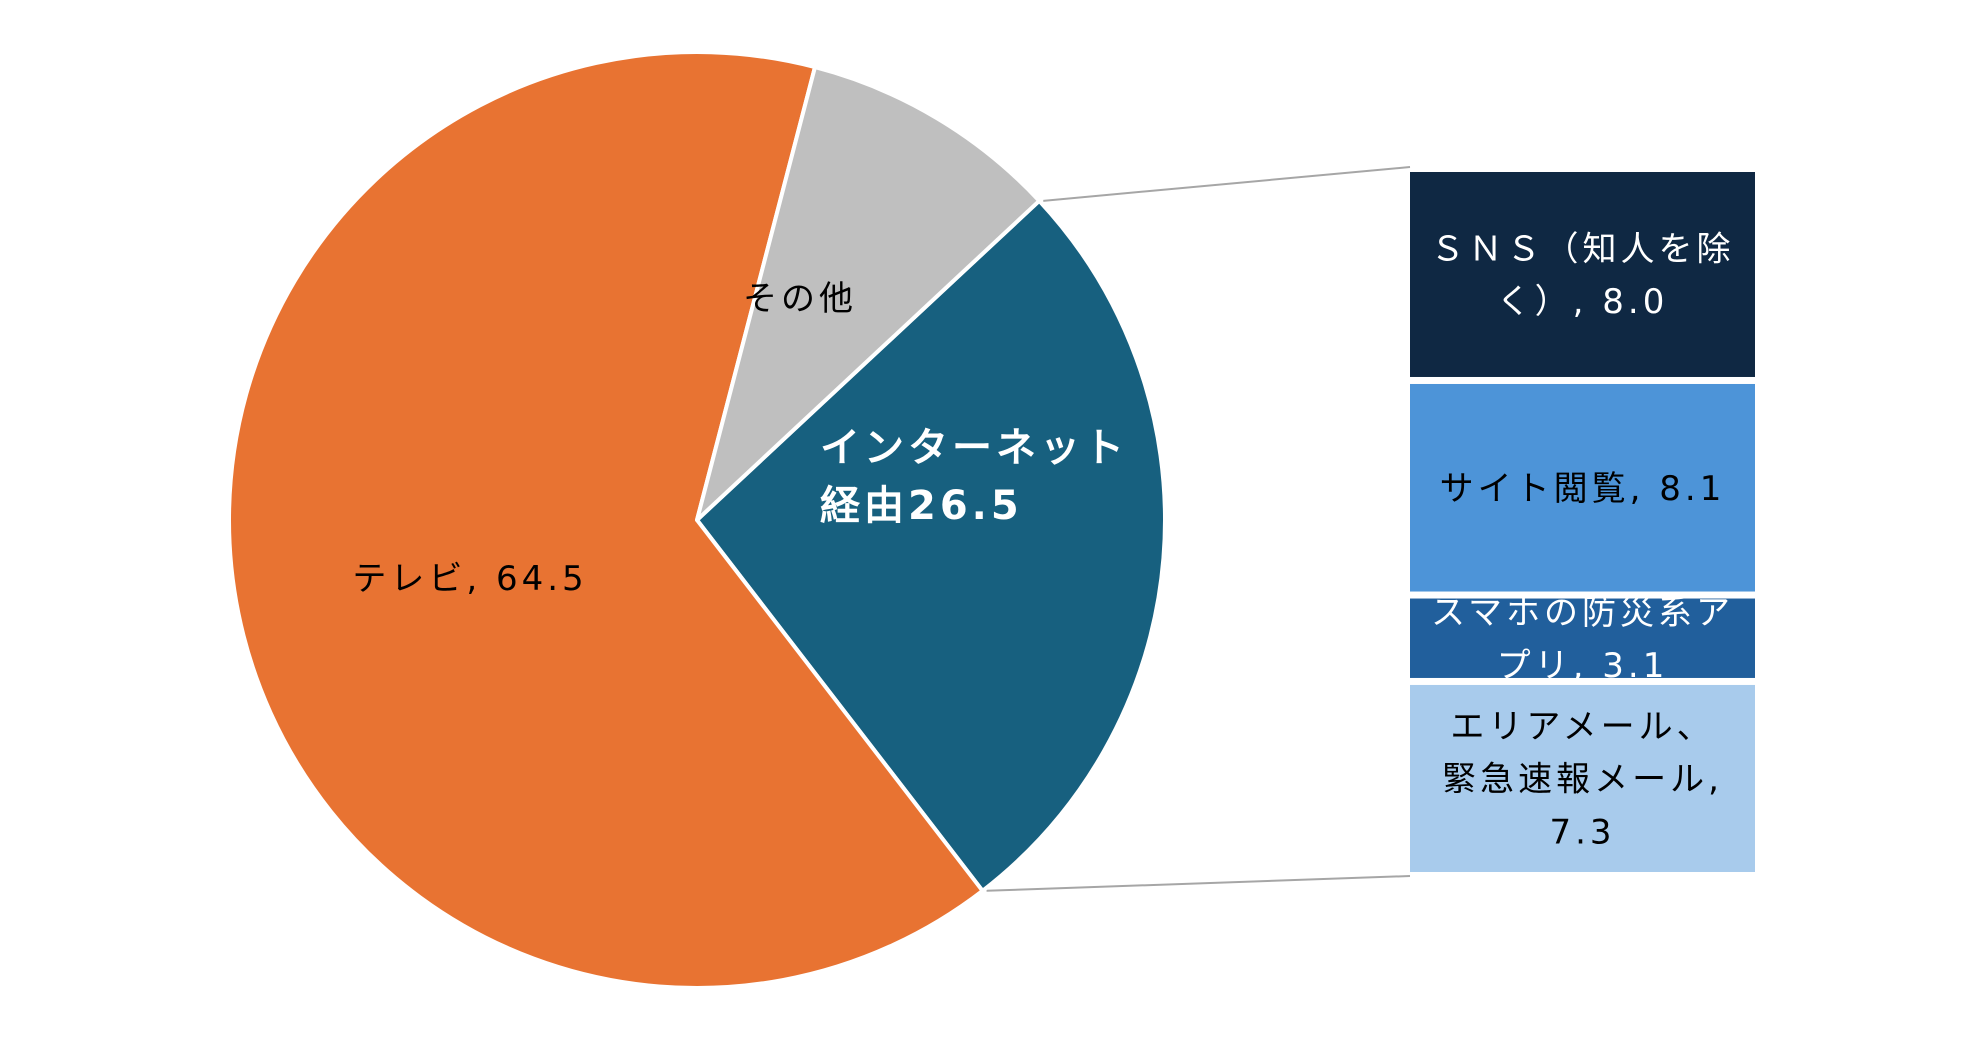 The image size is (1975, 1040). I want to click on bar-segment-sns, so click(1582, 274).